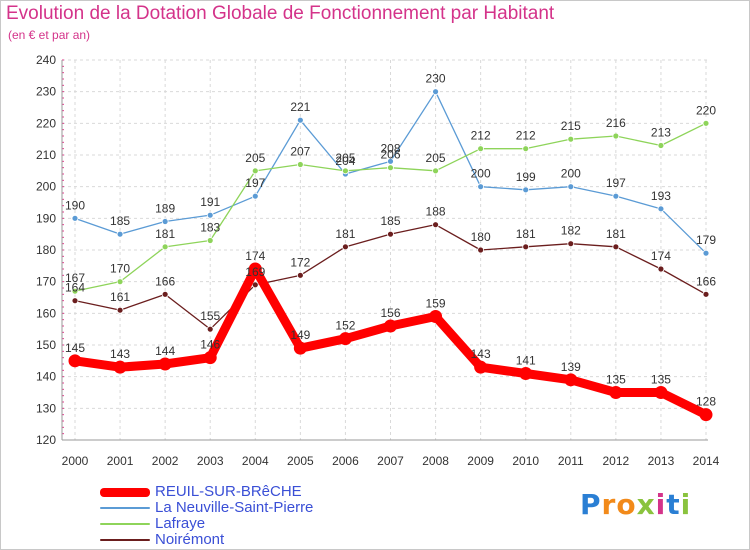 This screenshot has width=750, height=550. Describe the element at coordinates (706, 402) in the screenshot. I see `data-label: 128` at that location.